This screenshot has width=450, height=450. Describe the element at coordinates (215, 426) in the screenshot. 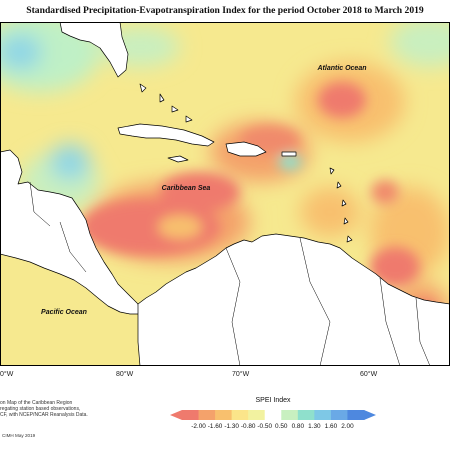

I see `legend-tick-label: -1.60` at that location.